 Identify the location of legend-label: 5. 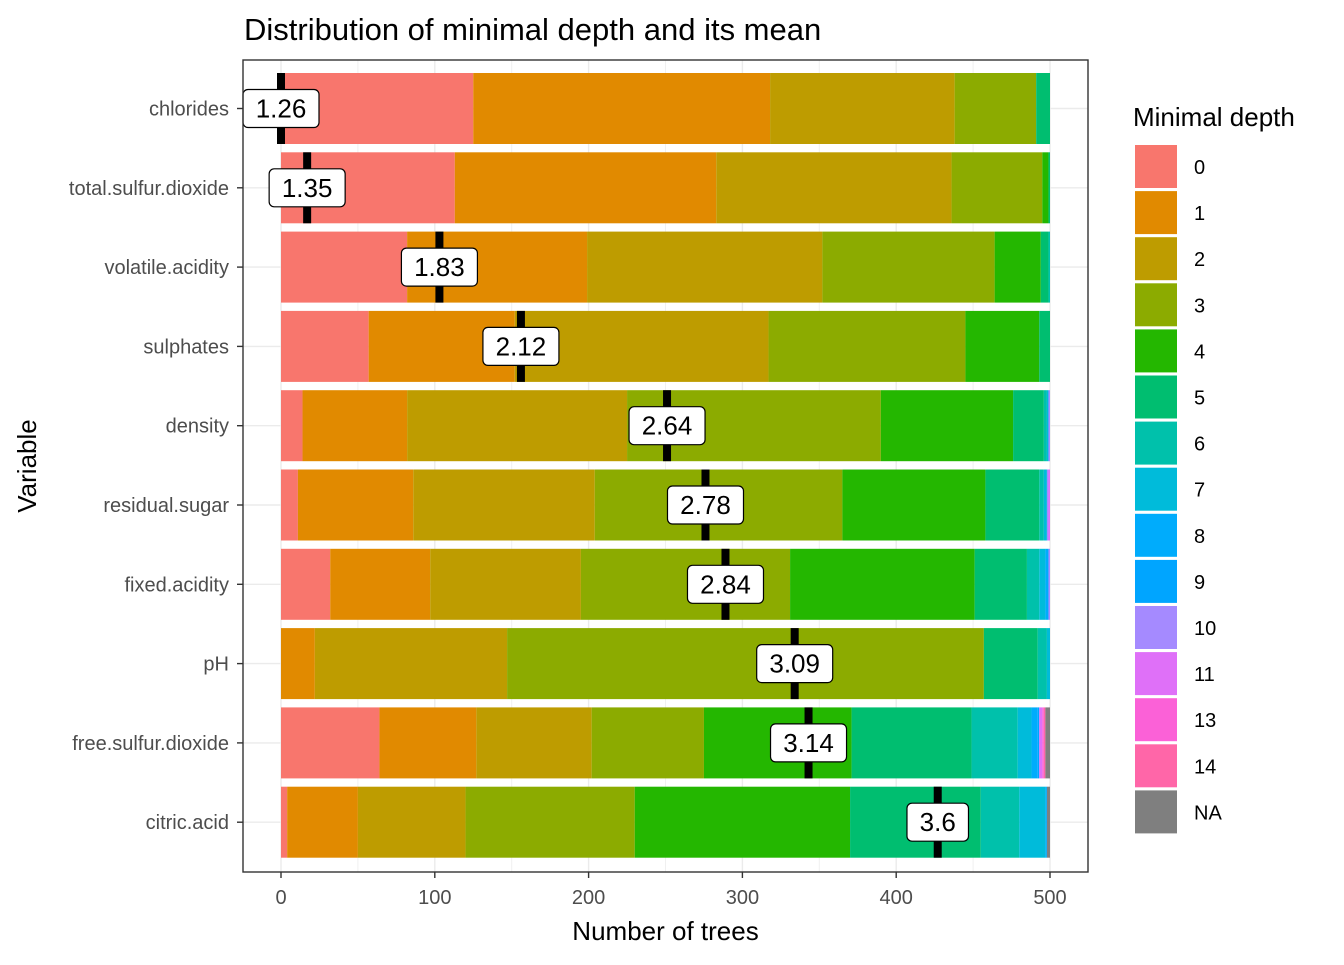
(1199, 399).